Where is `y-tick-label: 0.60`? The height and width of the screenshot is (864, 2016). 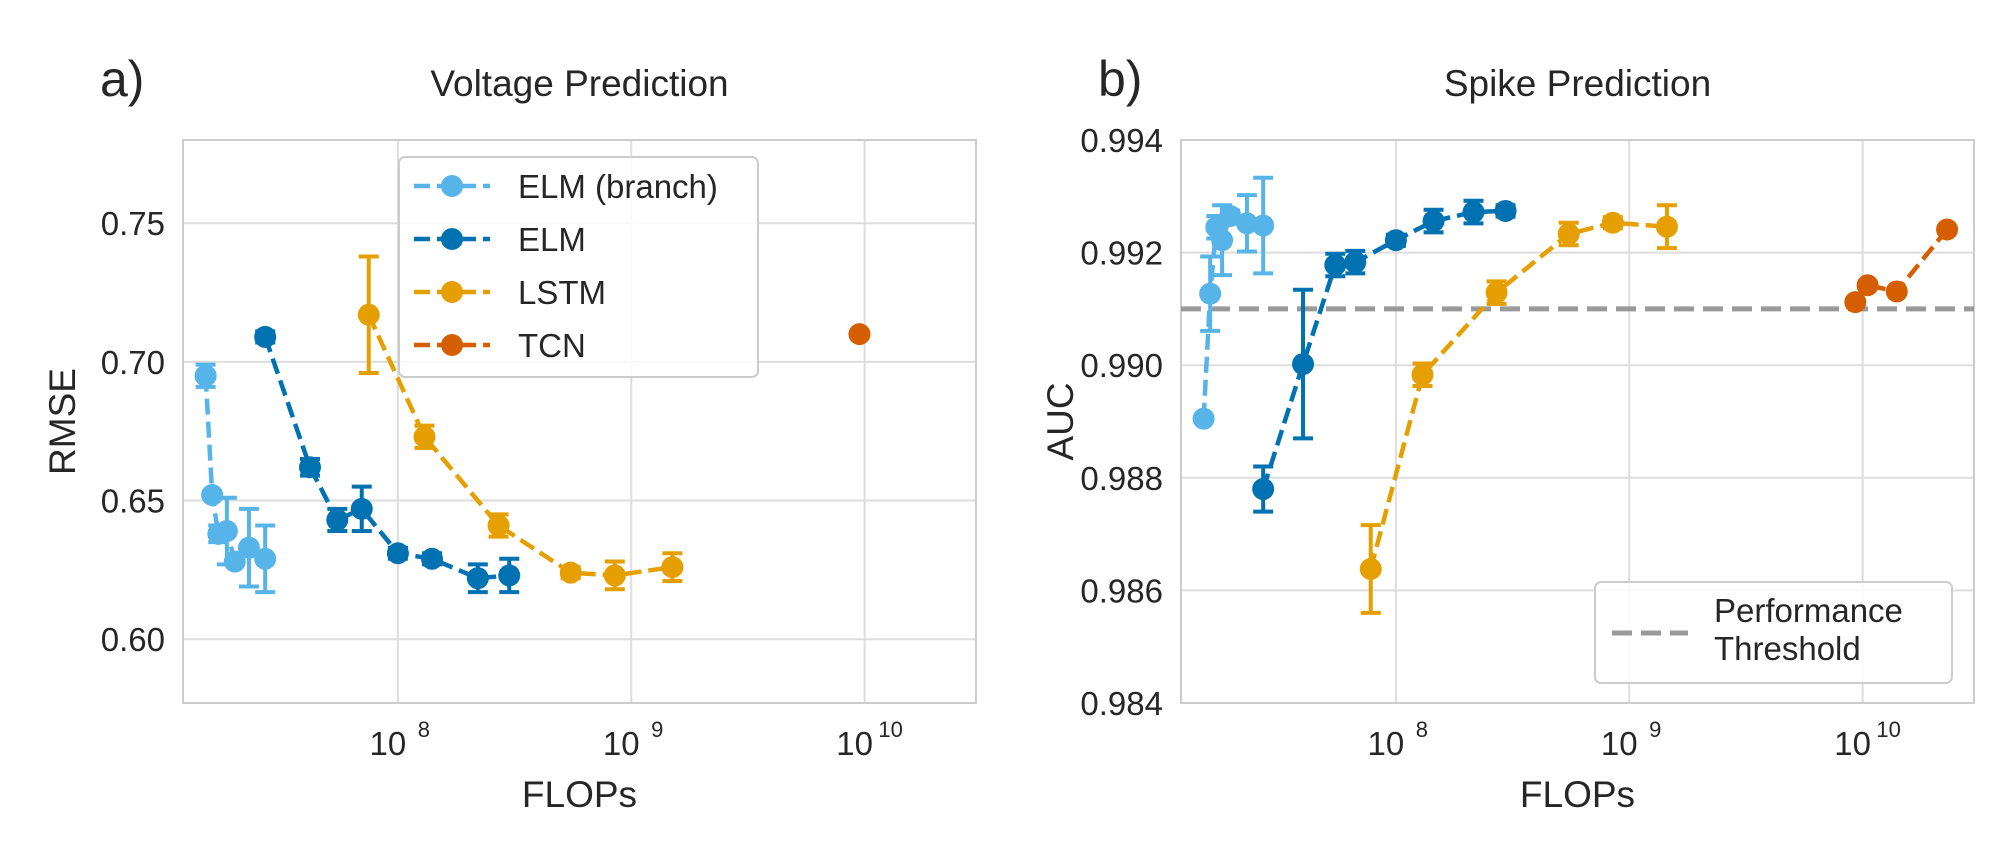
y-tick-label: 0.60 is located at coordinates (133, 639).